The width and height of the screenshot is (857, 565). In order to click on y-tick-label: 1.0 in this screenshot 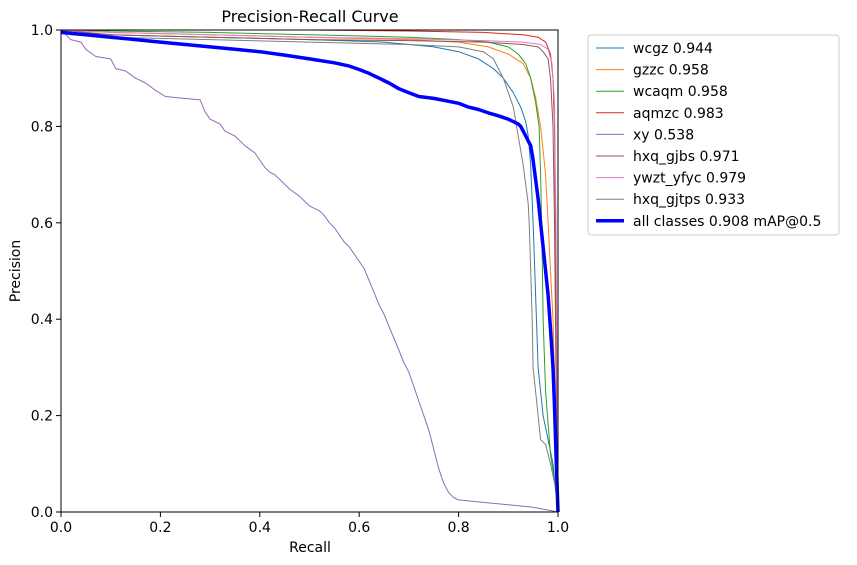, I will do `click(42, 31)`.